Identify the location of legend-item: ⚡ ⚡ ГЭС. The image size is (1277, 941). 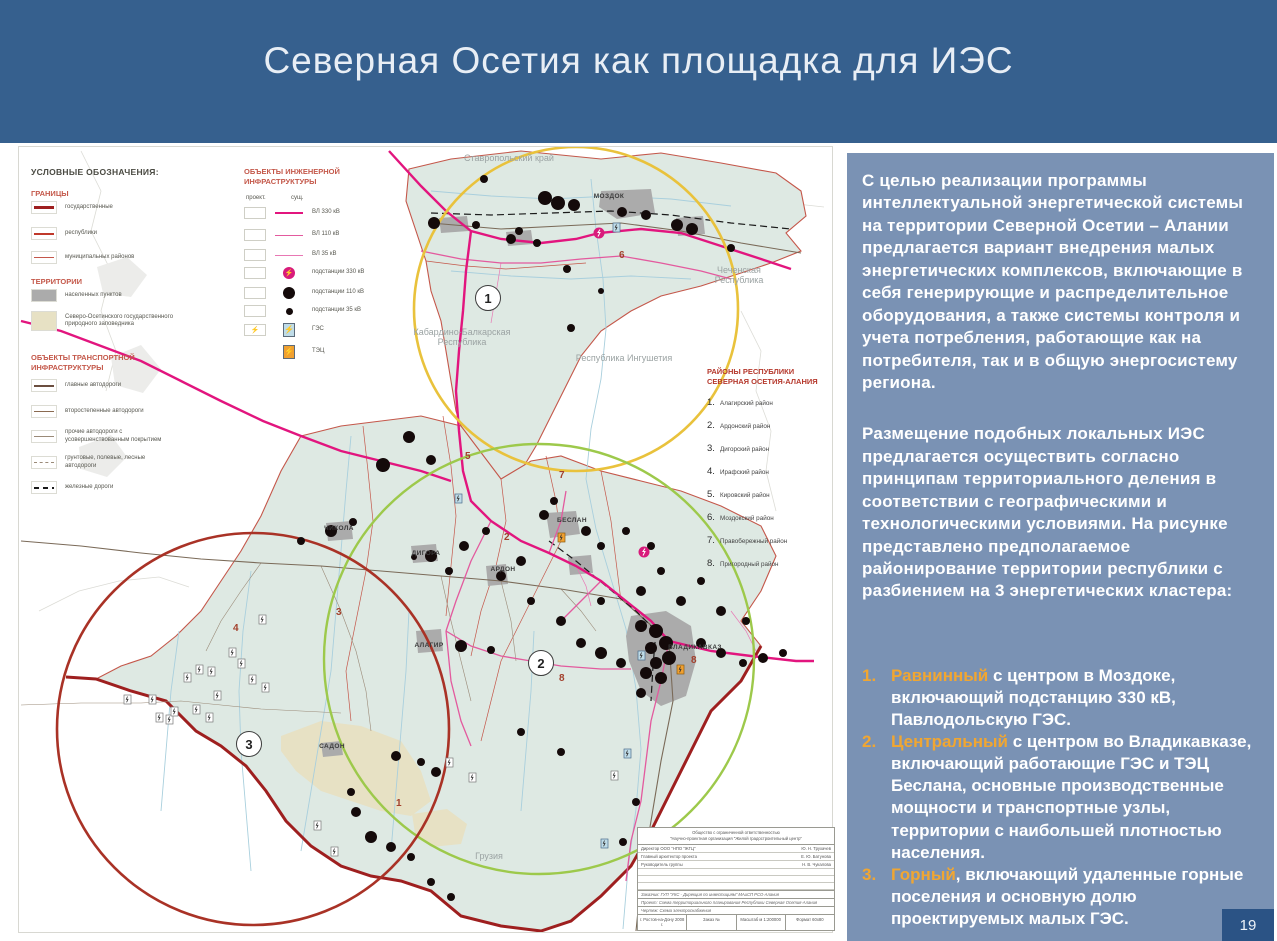
(313, 330).